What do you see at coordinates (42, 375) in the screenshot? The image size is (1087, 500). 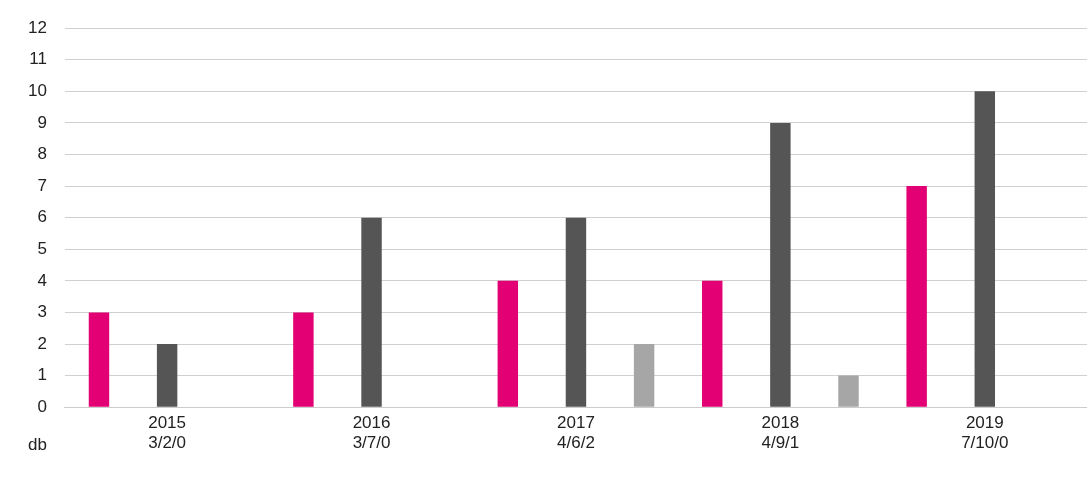 I see `y-tick-label: 1` at bounding box center [42, 375].